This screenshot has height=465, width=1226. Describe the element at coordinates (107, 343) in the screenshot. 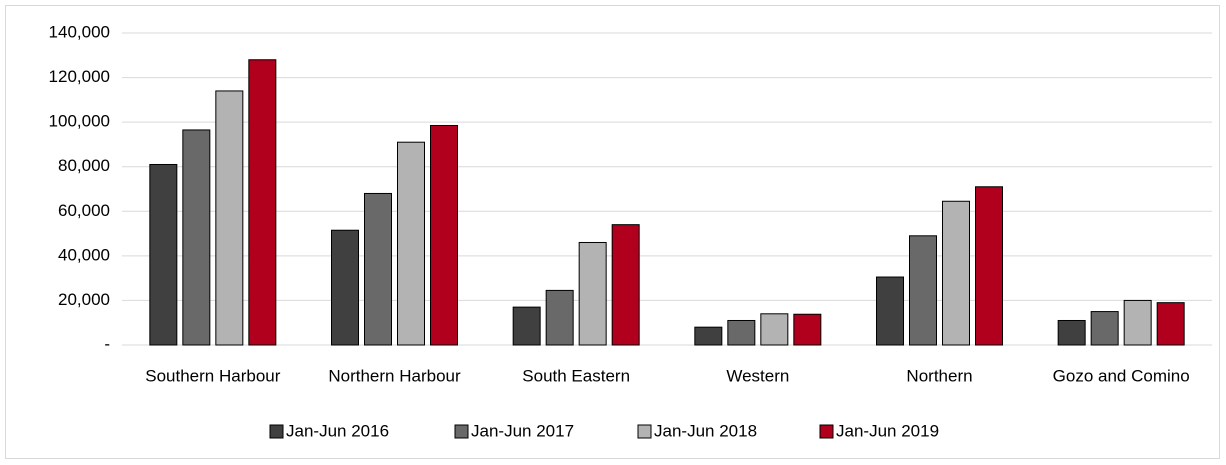

I see `y-tick-label: -` at that location.